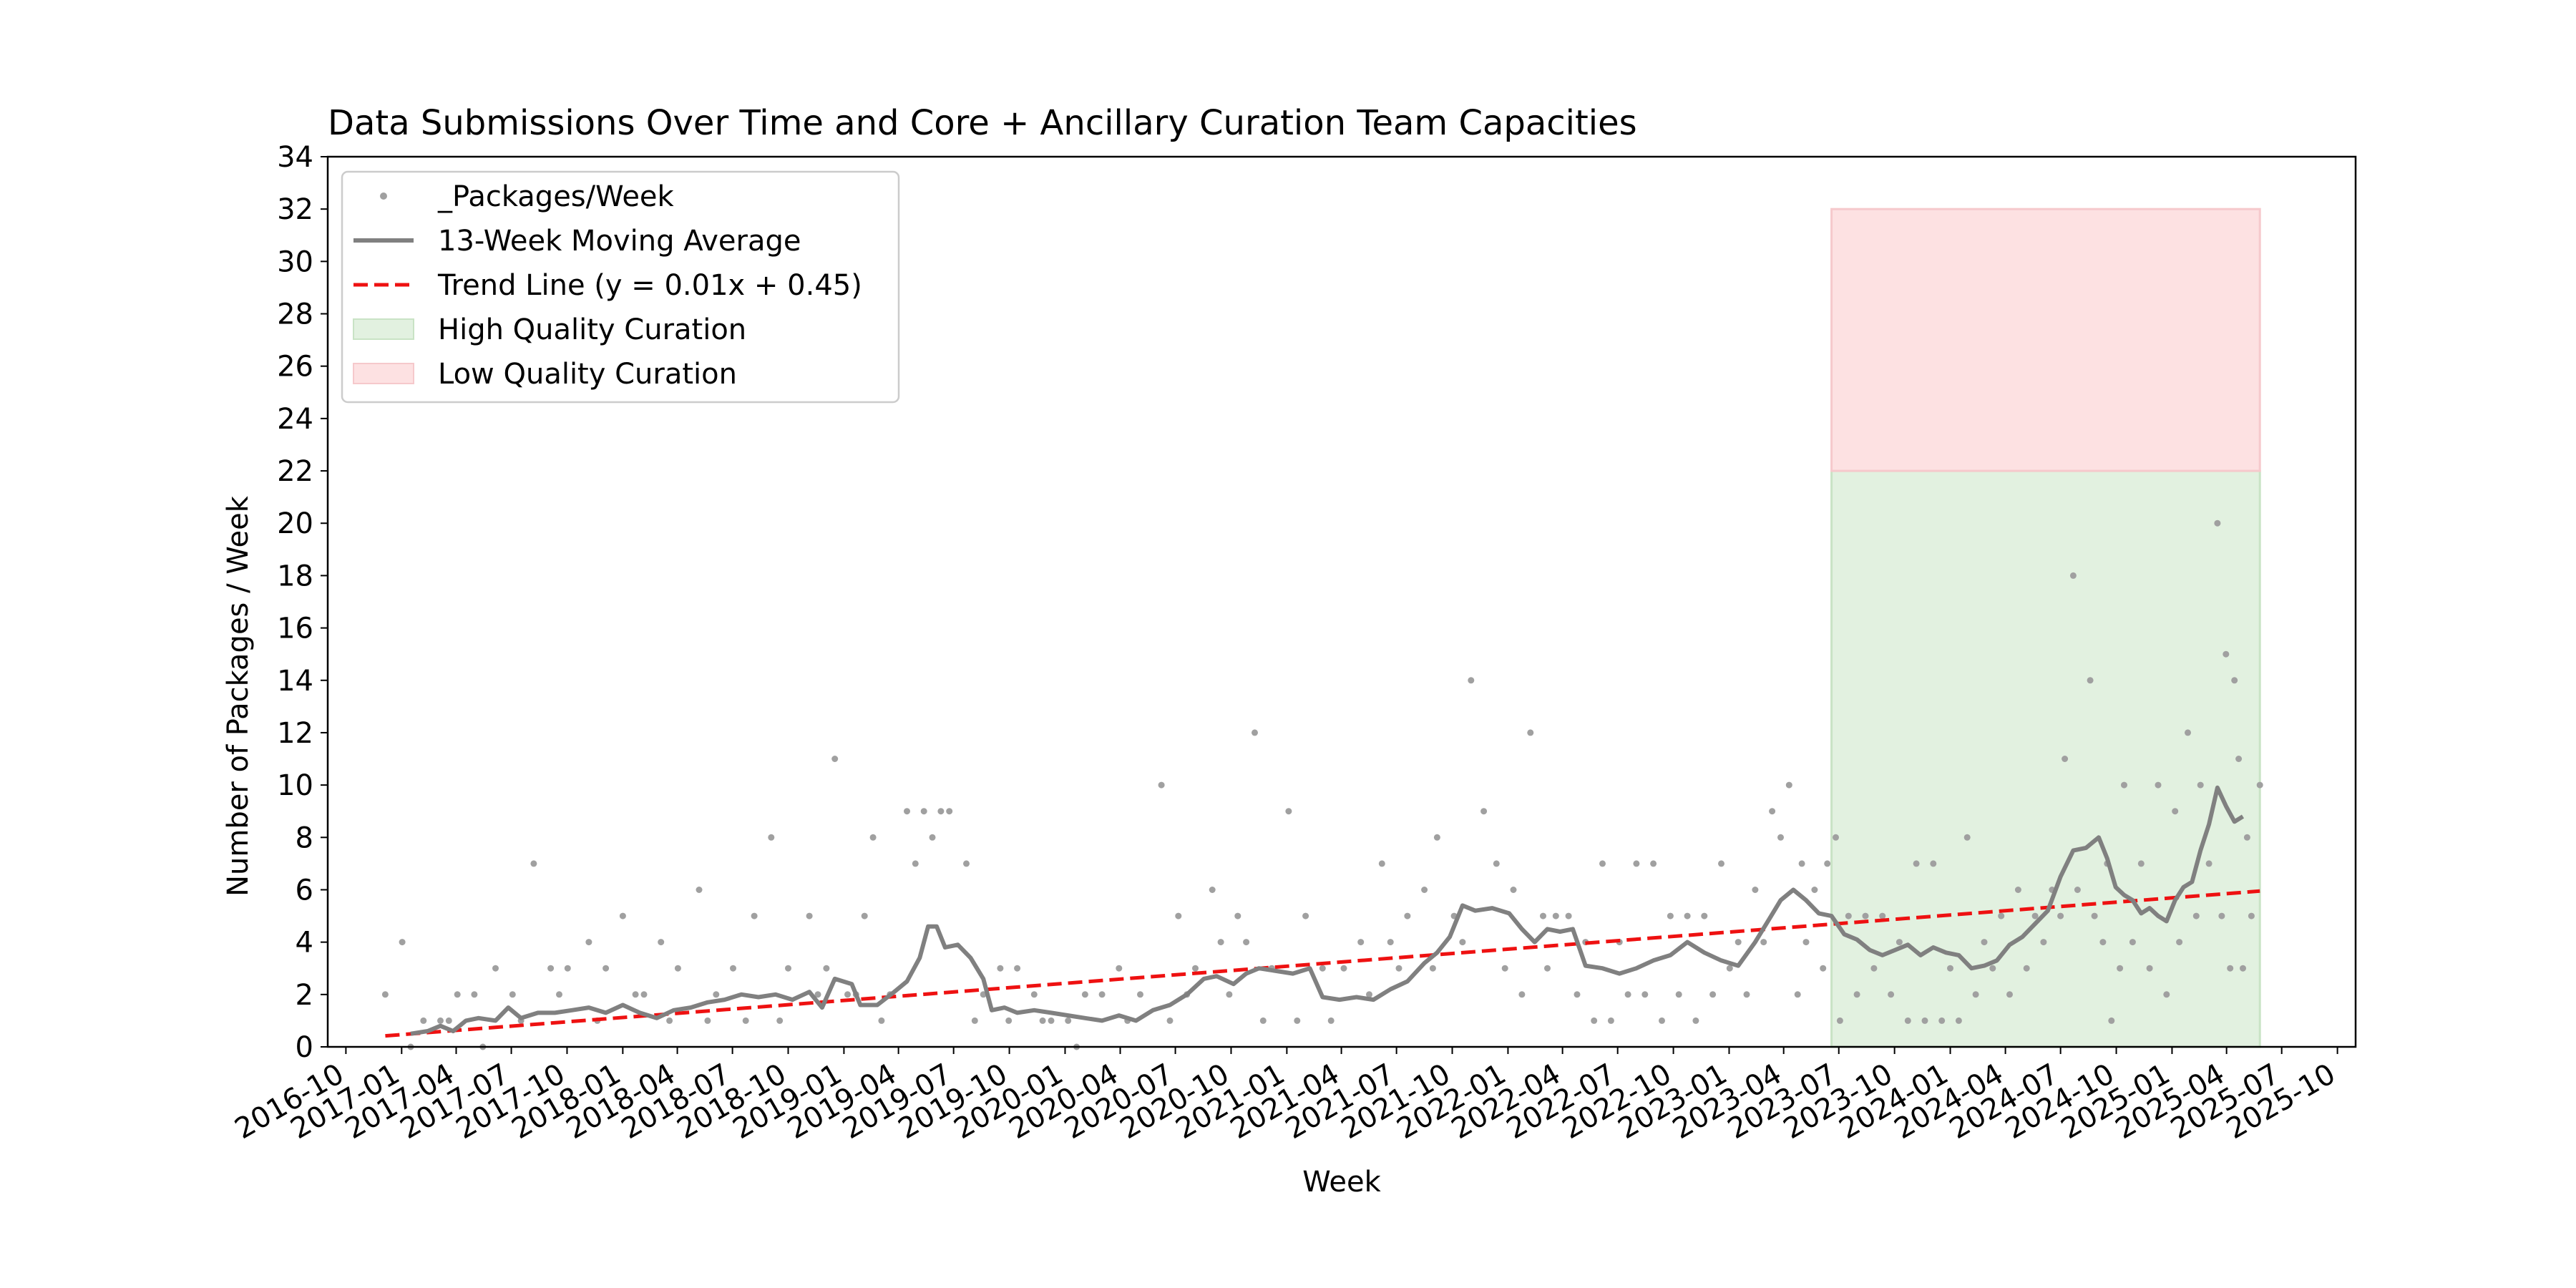 Image resolution: width=2576 pixels, height=1288 pixels. Describe the element at coordinates (295, 314) in the screenshot. I see `y-tick-label: 28` at that location.